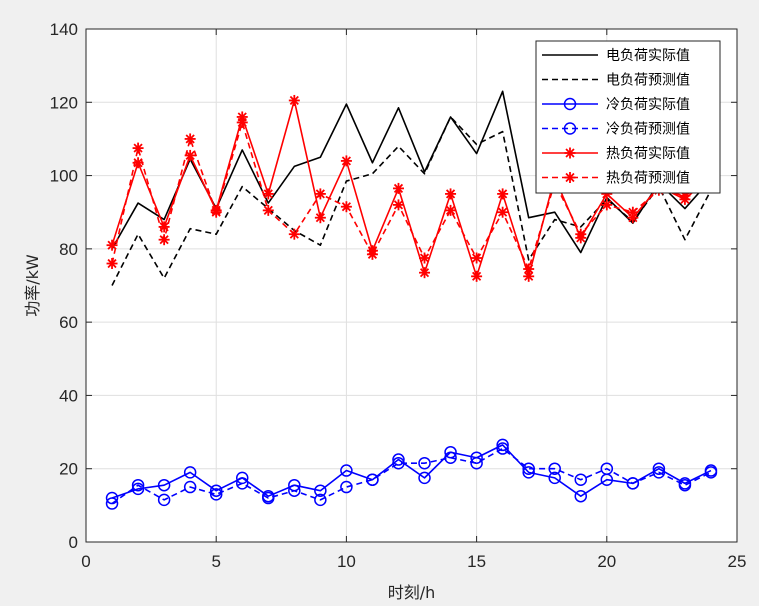 The height and width of the screenshot is (606, 759). Describe the element at coordinates (68, 395) in the screenshot. I see `y-tick-label-2: 40` at that location.